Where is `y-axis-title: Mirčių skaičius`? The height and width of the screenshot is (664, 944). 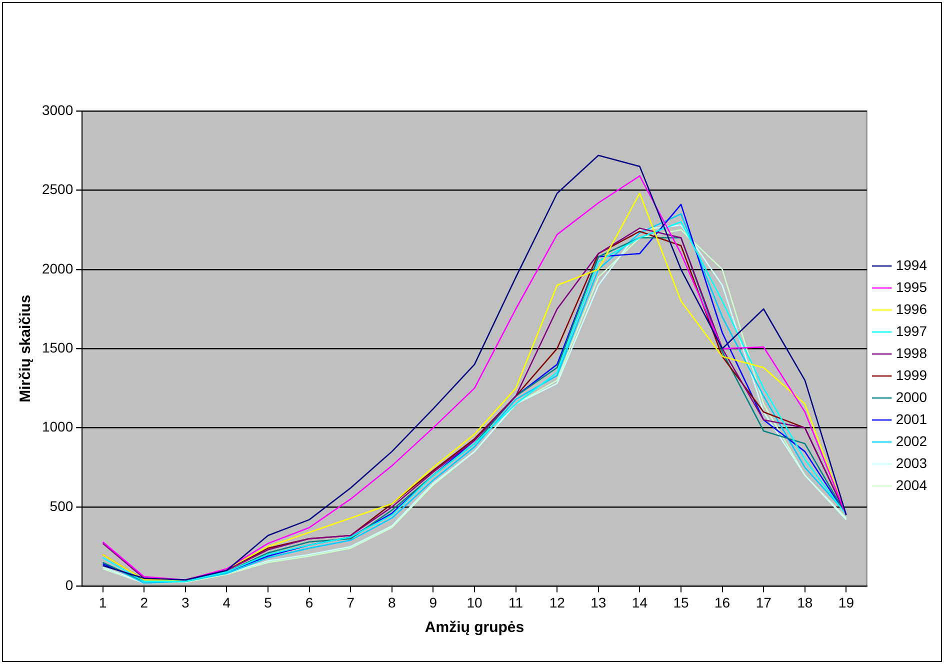 y-axis-title: Mirčių skaičius is located at coordinates (25, 348).